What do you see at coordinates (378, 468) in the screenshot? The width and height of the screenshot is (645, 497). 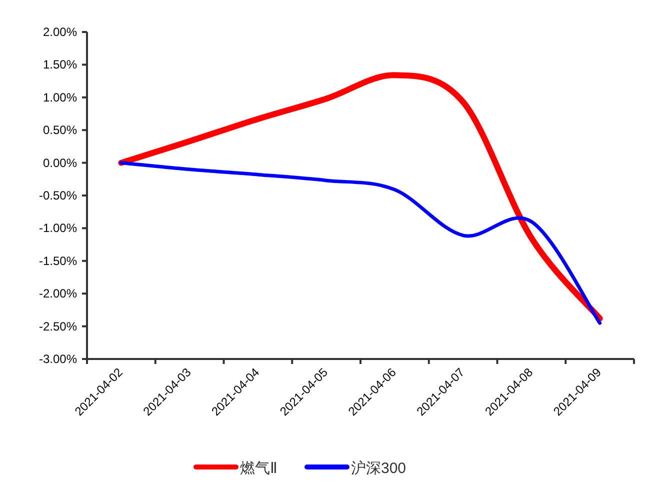 I see `legend-label: 沪深300` at bounding box center [378, 468].